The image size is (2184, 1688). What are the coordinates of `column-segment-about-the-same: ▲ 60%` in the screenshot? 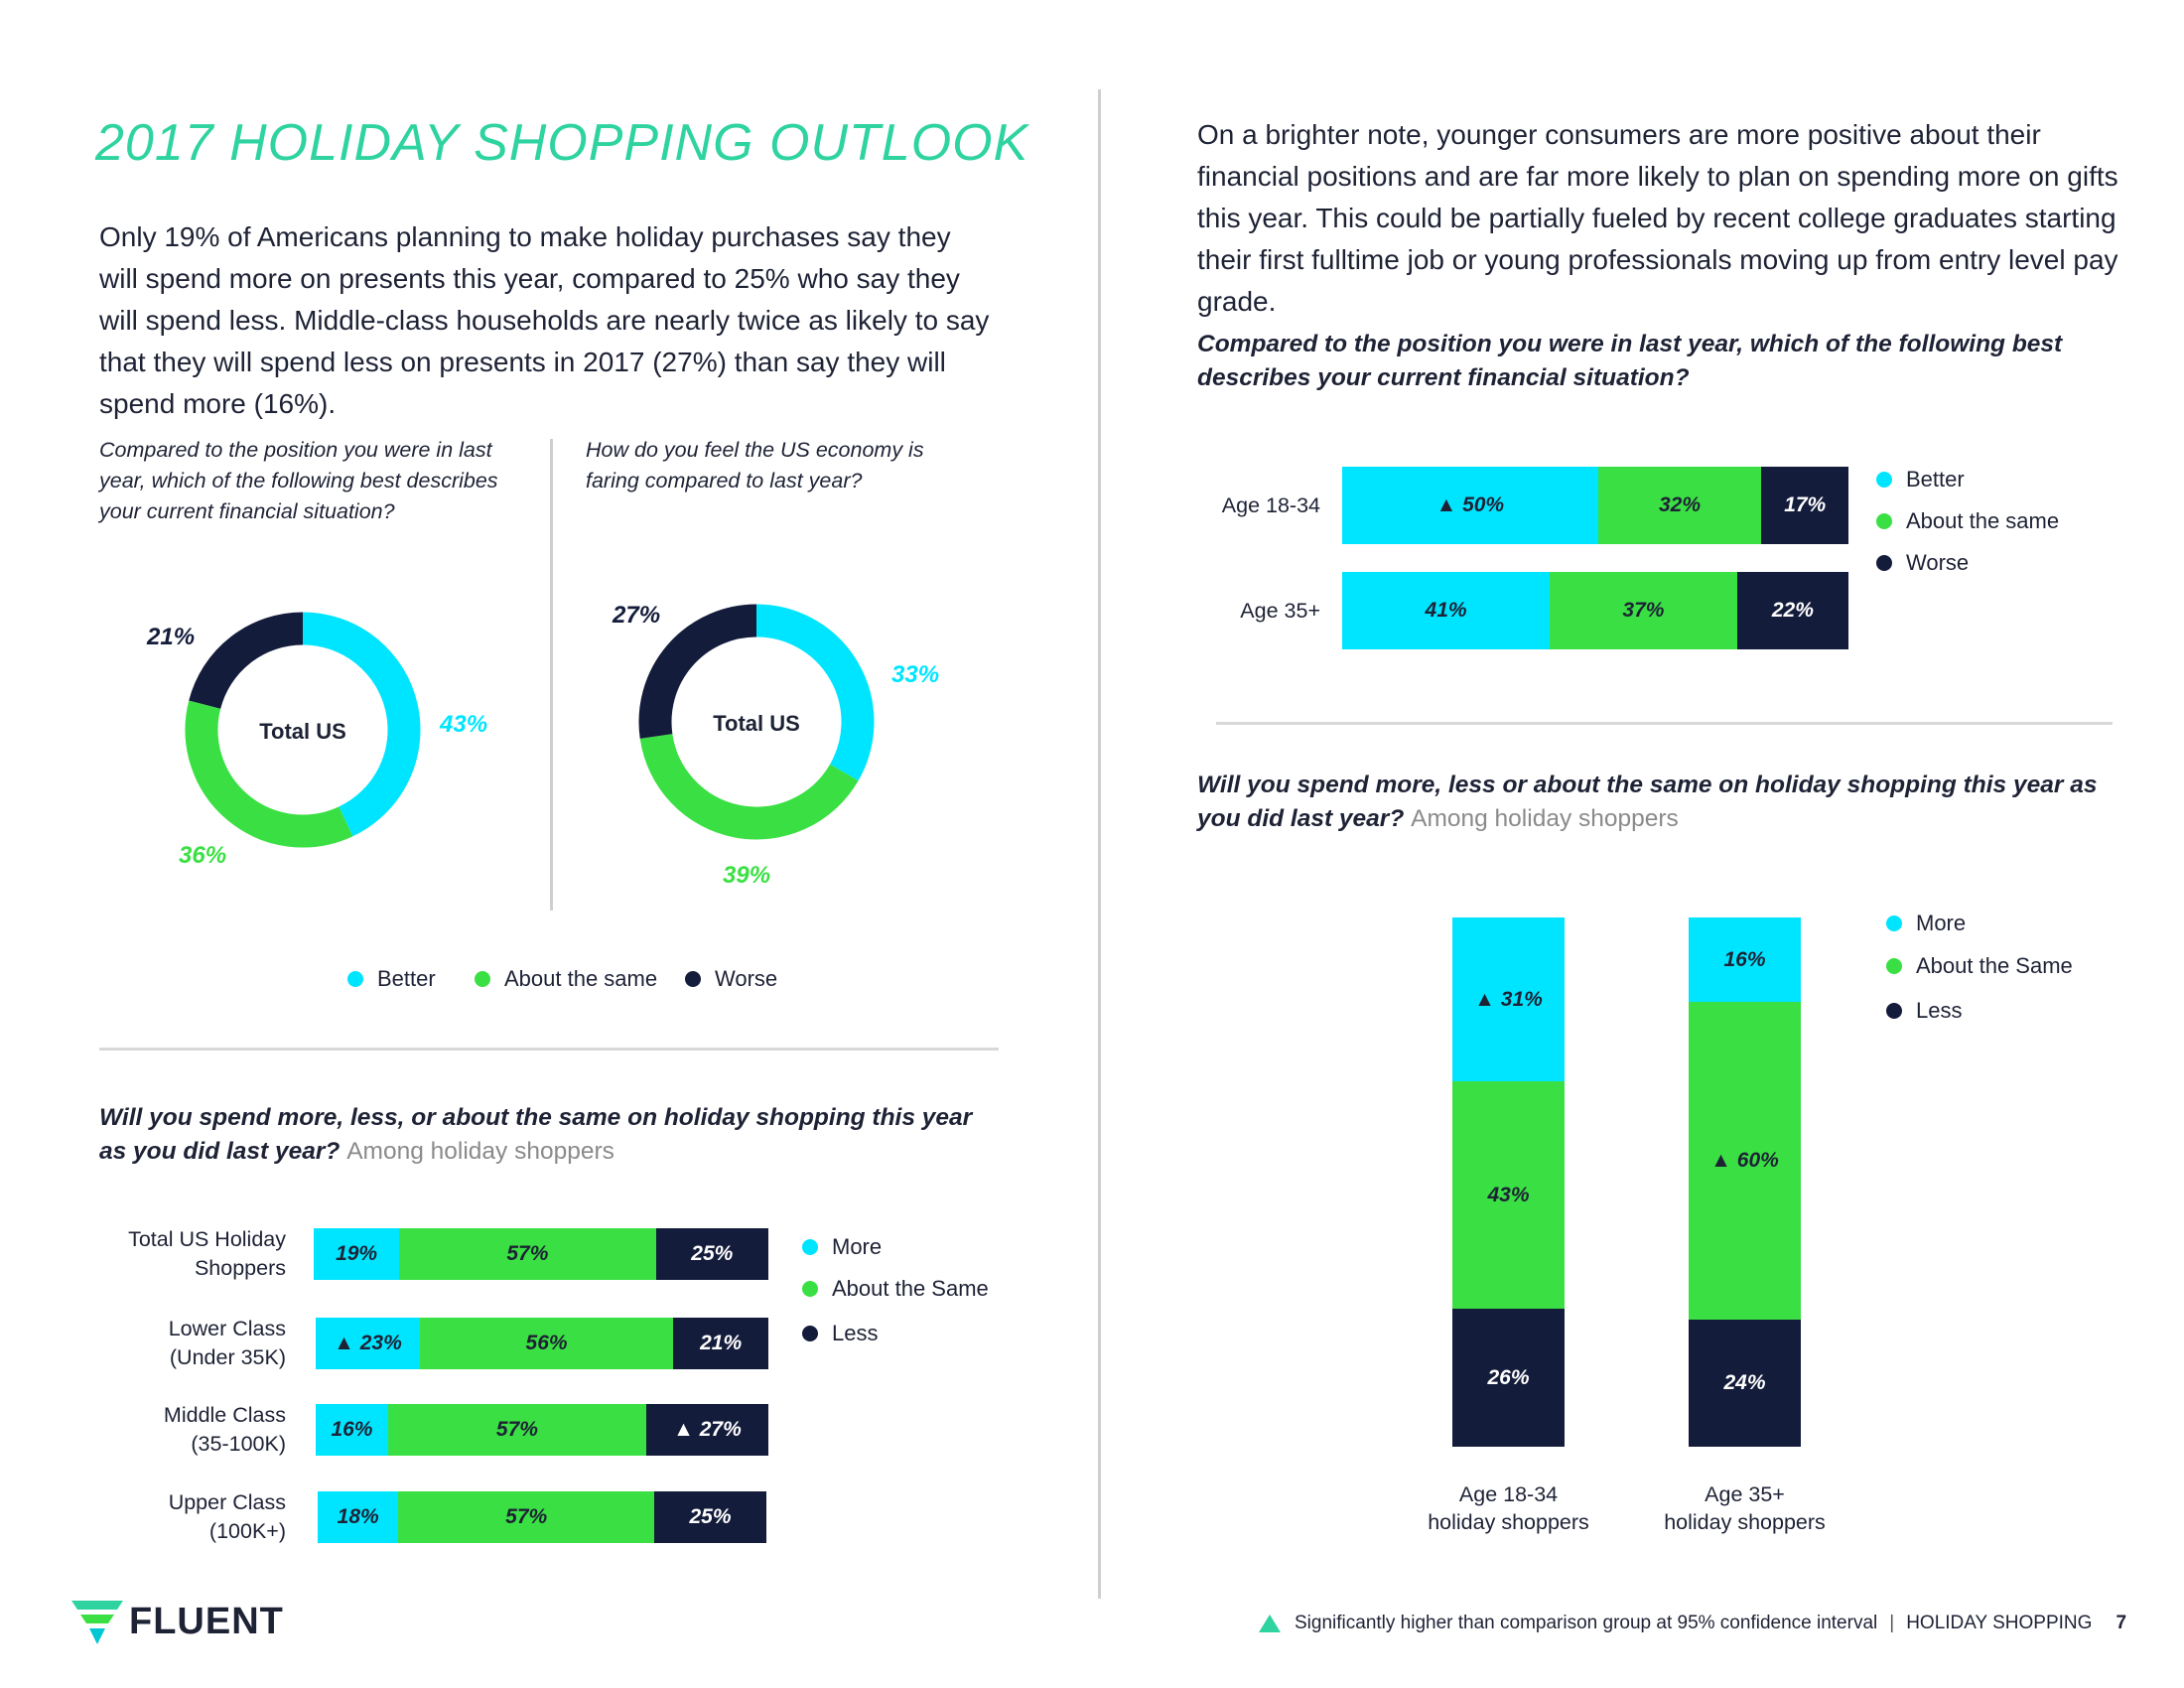 It's located at (1745, 1161).